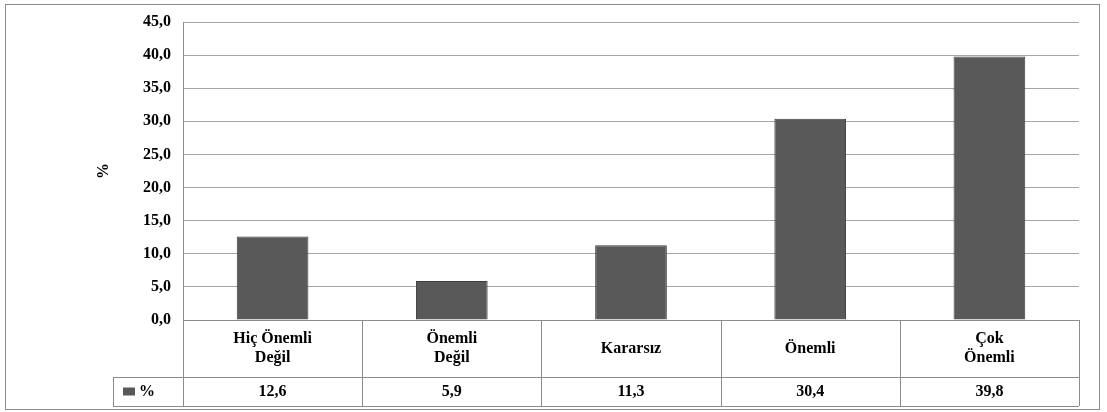 Image resolution: width=1107 pixels, height=412 pixels. What do you see at coordinates (810, 390) in the screenshot?
I see `data-label: 30,4` at bounding box center [810, 390].